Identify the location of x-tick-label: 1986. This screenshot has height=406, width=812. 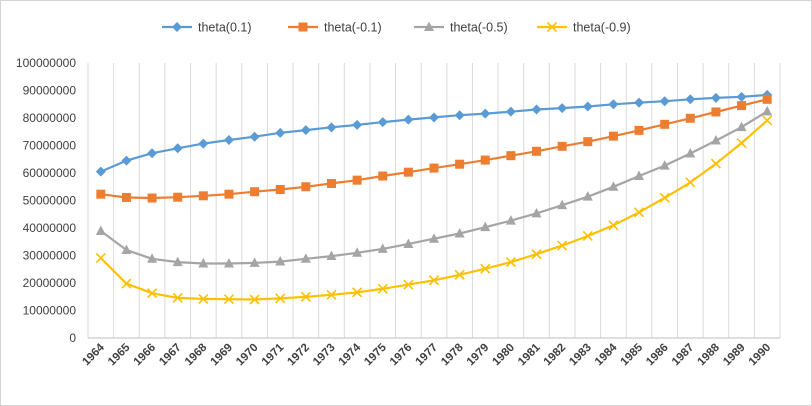
(657, 355).